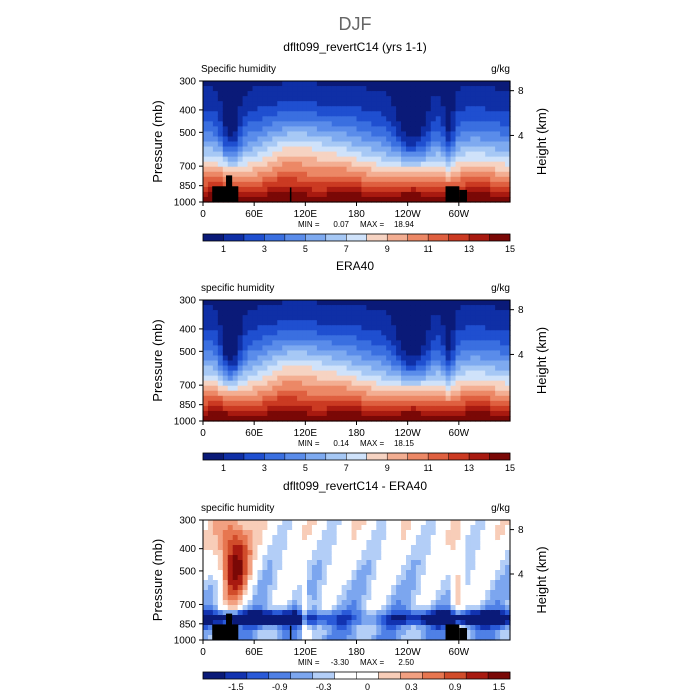 The height and width of the screenshot is (700, 700). What do you see at coordinates (500, 237) in the screenshot?
I see `colorbar-swatch` at bounding box center [500, 237].